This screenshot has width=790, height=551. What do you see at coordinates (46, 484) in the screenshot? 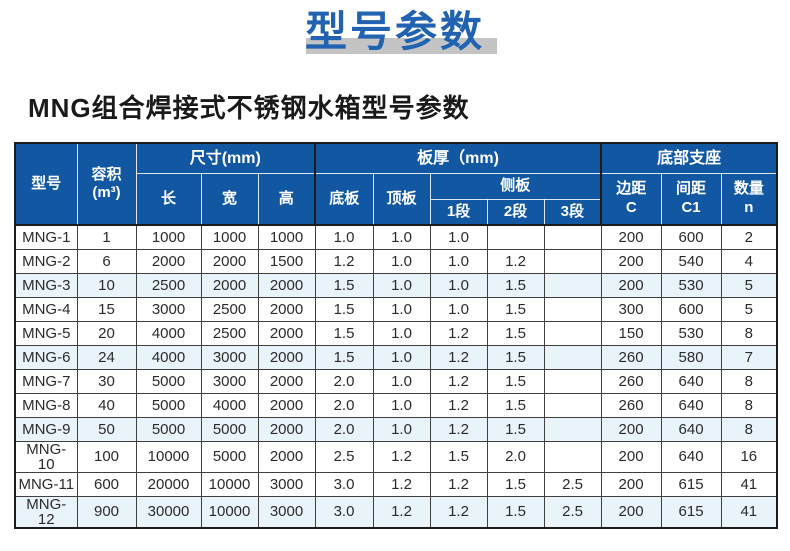
I see `cell-model: MNG-11` at bounding box center [46, 484].